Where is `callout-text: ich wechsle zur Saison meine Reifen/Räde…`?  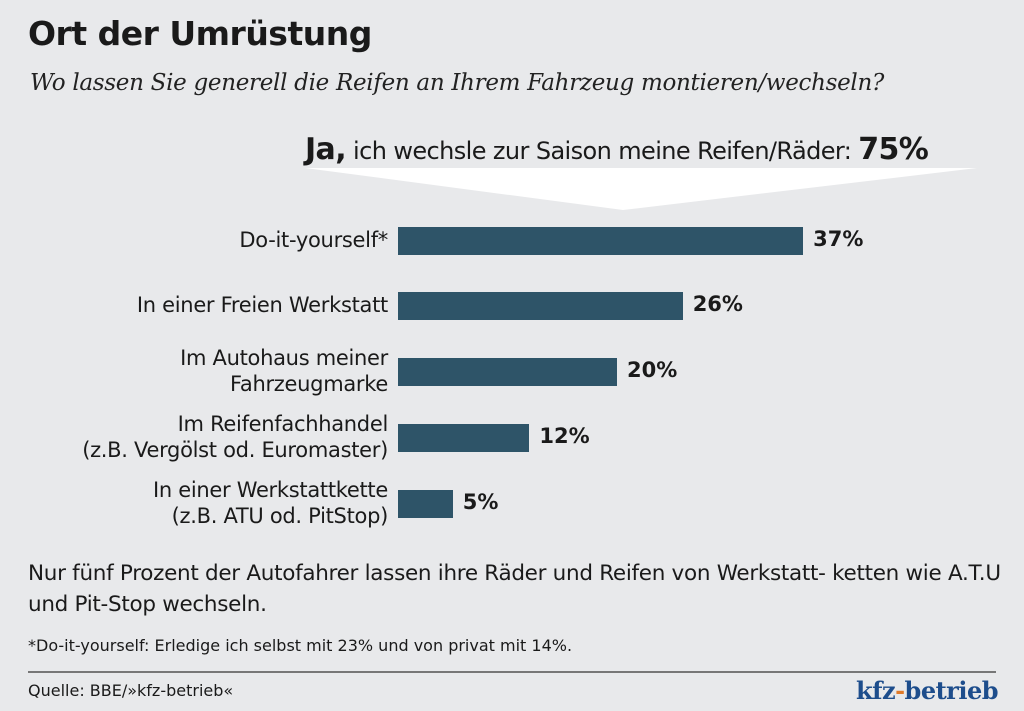 callout-text: ich wechsle zur Saison meine Reifen/Räde… is located at coordinates (602, 151).